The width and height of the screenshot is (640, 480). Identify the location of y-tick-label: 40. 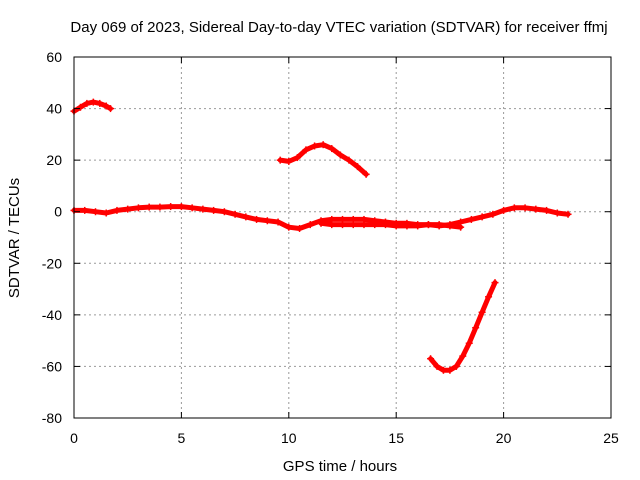
(54, 109).